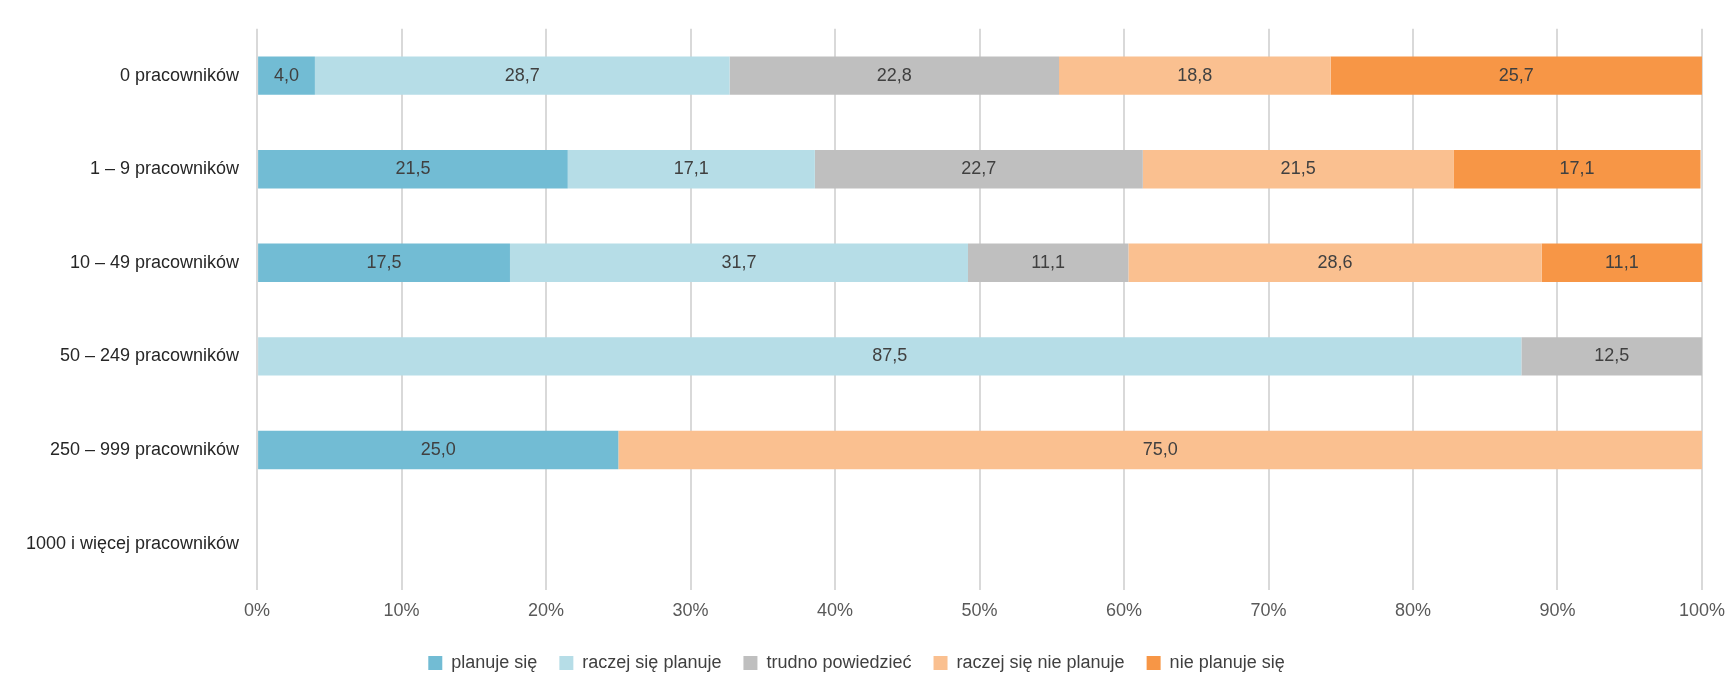 The width and height of the screenshot is (1735, 686). Describe the element at coordinates (165, 168) in the screenshot. I see `y-tick-label: 1 – 9 pracowników` at that location.